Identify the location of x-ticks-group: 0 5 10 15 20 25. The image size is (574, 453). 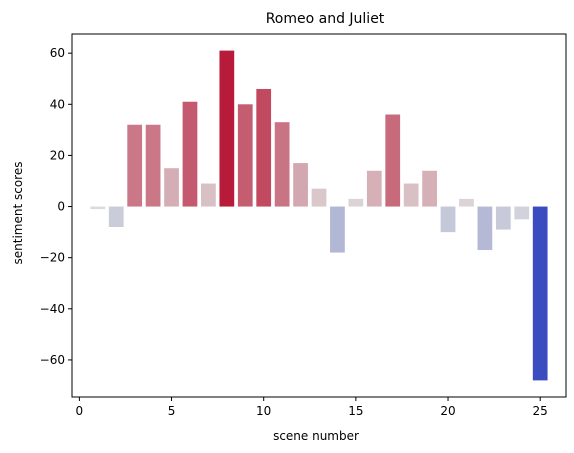
(312, 407).